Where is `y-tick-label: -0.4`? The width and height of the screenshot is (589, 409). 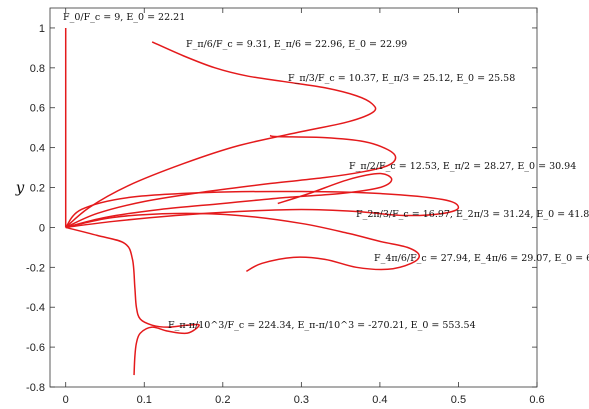 y-tick-label: -0.4 is located at coordinates (35, 308).